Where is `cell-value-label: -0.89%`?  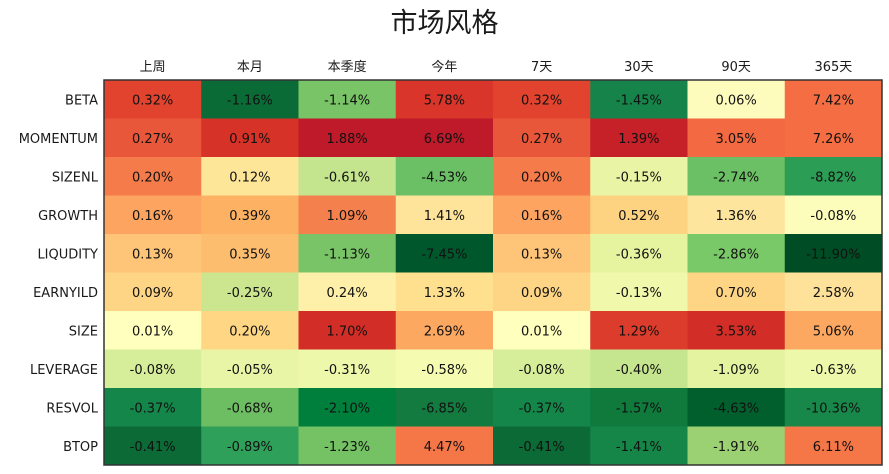
cell-value-label: -0.89% is located at coordinates (250, 447).